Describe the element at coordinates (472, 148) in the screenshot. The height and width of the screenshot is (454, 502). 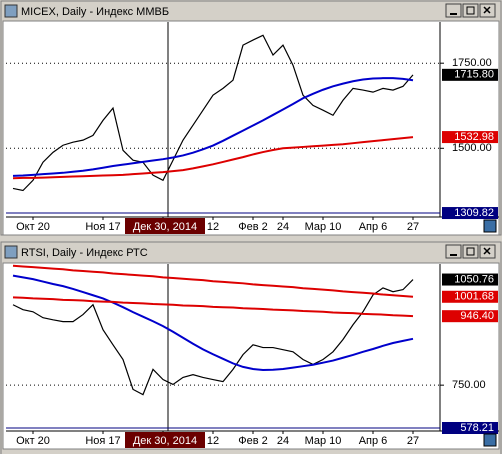
I see `y-tick-label: 1500.00` at that location.